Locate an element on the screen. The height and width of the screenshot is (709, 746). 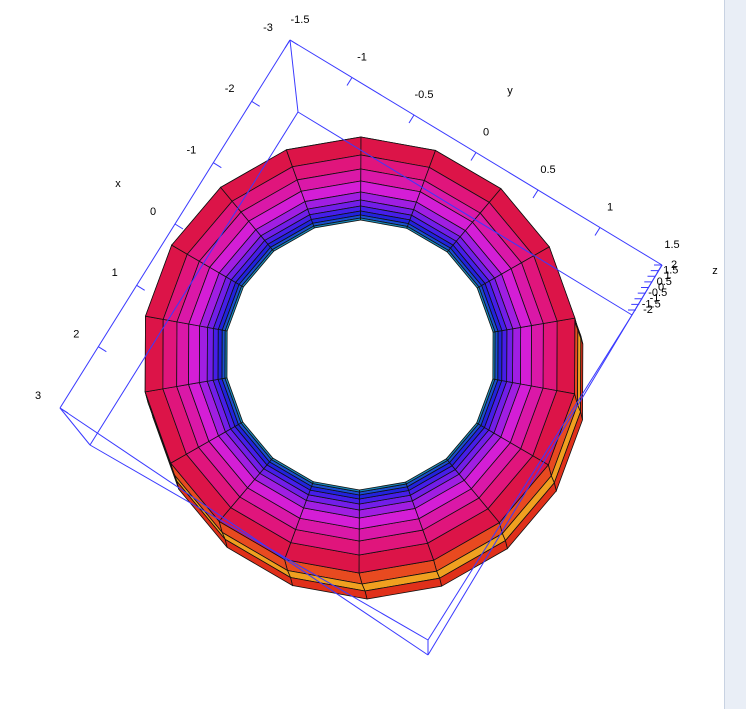
x-axis-label: x is located at coordinates (118, 184).